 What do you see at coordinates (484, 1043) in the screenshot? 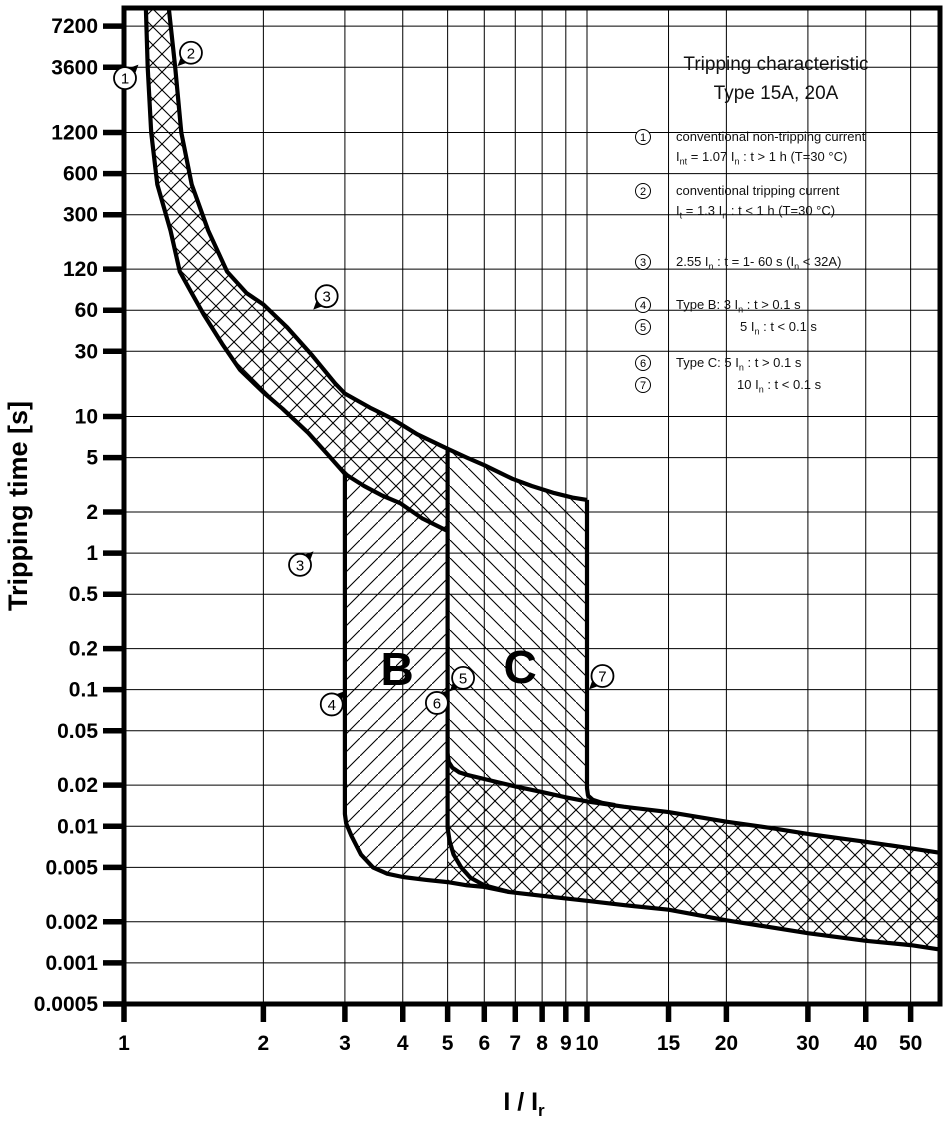
I see `x-tick-label: 6` at bounding box center [484, 1043].